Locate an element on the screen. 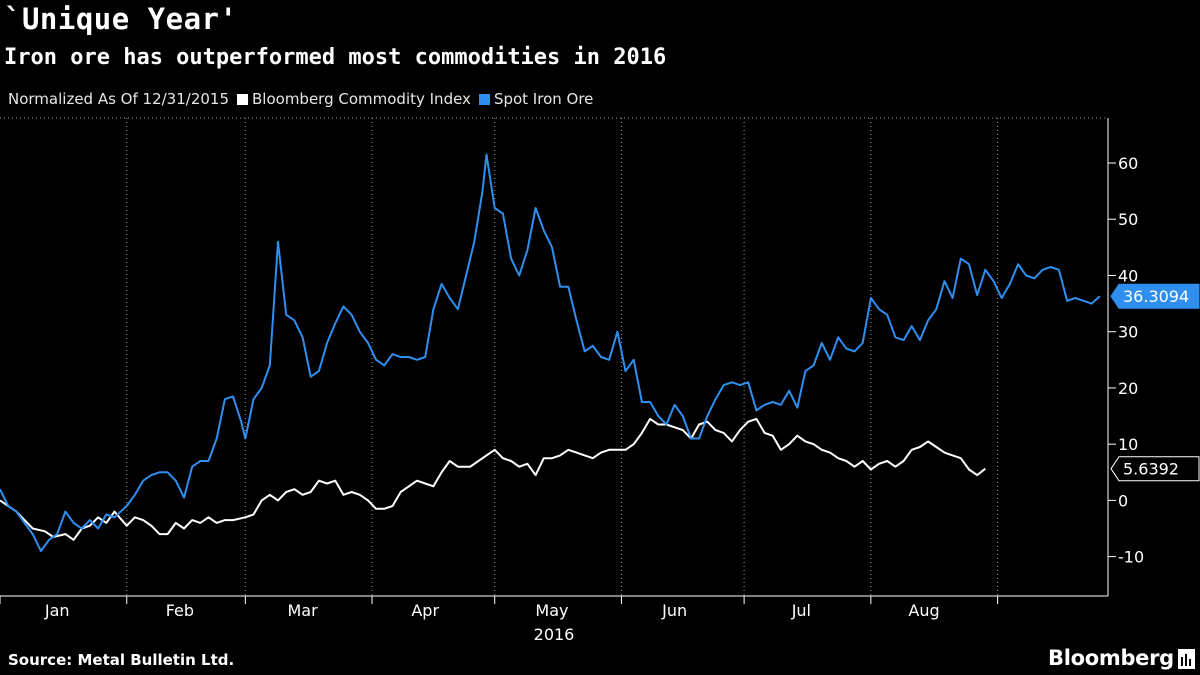 The image size is (1200, 675). x-tick-label: Jan is located at coordinates (57, 610).